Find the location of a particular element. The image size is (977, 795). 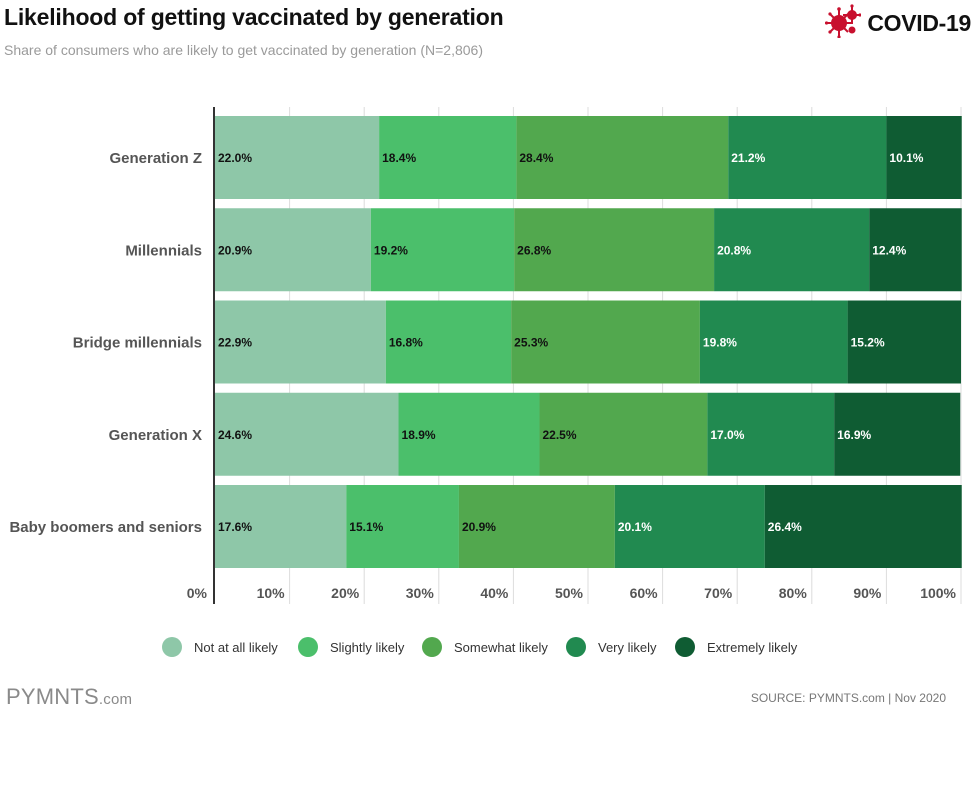

data-label: 26.8% is located at coordinates (534, 250).